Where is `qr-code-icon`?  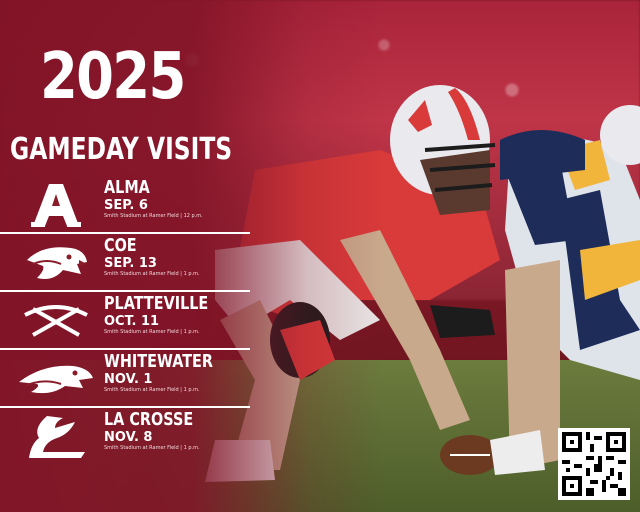 qr-code-icon is located at coordinates (594, 464).